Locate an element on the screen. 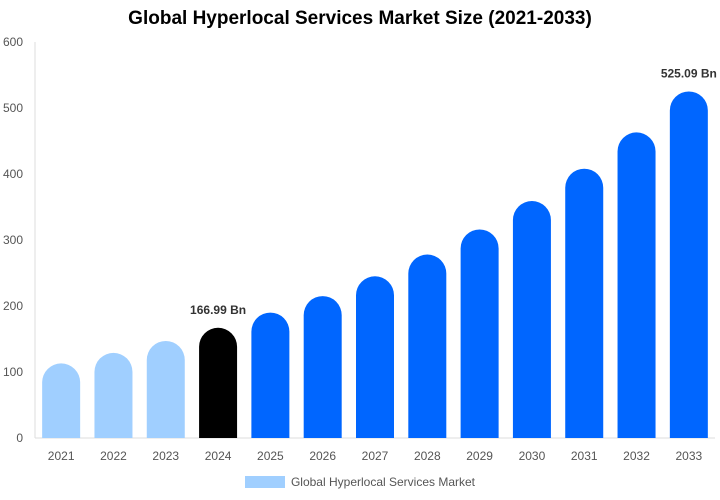 This screenshot has height=500, width=720. x-tick-label: 2029 is located at coordinates (479, 456).